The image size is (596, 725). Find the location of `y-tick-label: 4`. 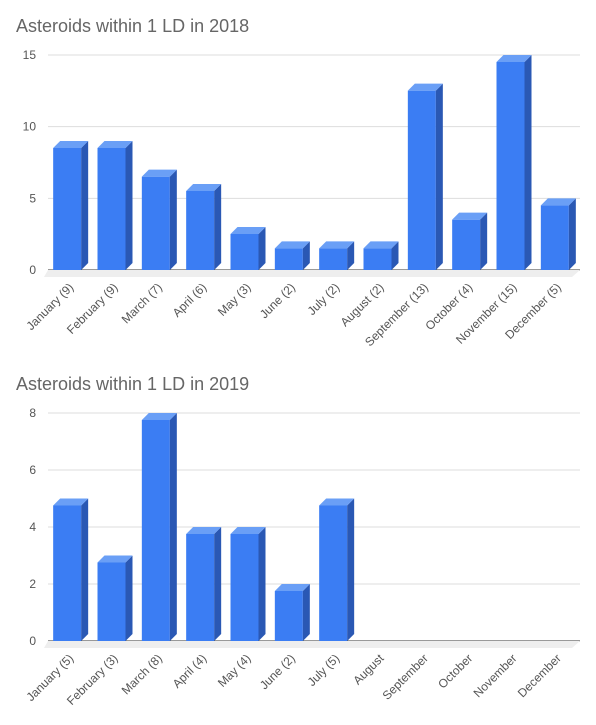

y-tick-label: 4 is located at coordinates (32, 527).